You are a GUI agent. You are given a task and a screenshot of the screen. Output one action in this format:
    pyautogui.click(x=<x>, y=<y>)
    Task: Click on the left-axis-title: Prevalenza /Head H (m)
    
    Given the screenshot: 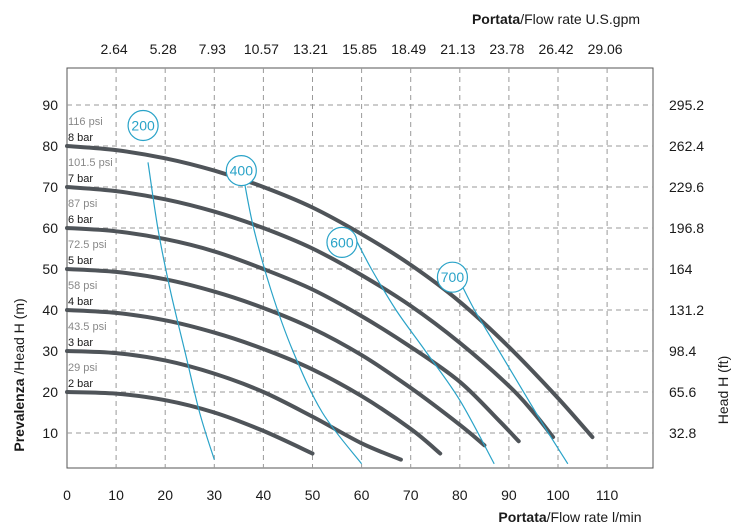 What is the action you would take?
    pyautogui.click(x=19, y=374)
    